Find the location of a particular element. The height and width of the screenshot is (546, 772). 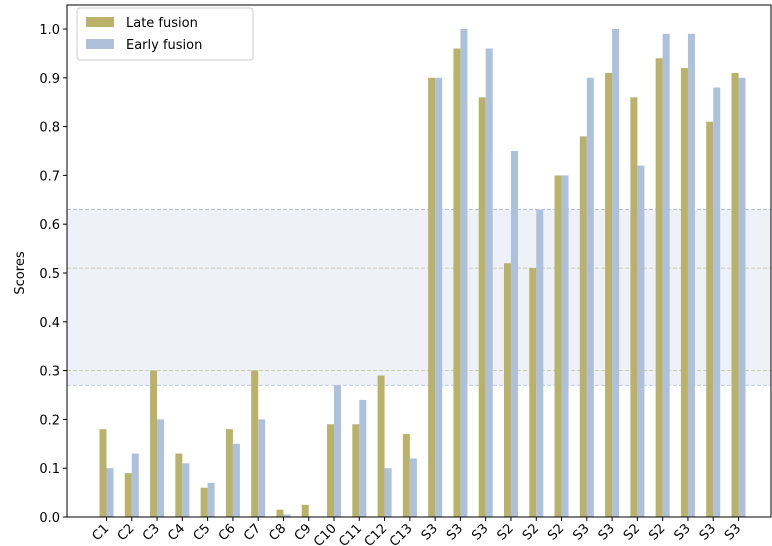

y-tick-label: 0.4 is located at coordinates (49, 323).